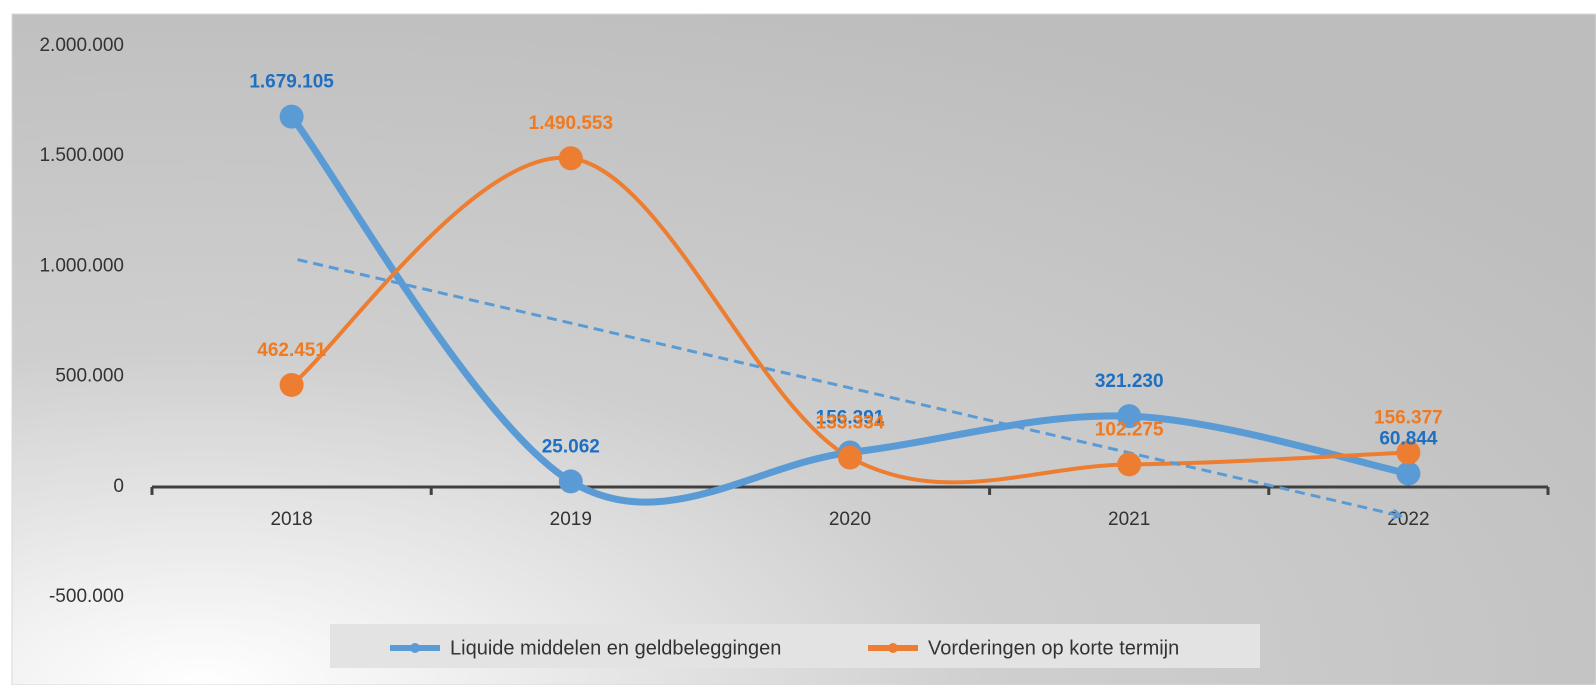 The height and width of the screenshot is (685, 1596). Describe the element at coordinates (1129, 519) in the screenshot. I see `x-tick-label: 2021` at that location.